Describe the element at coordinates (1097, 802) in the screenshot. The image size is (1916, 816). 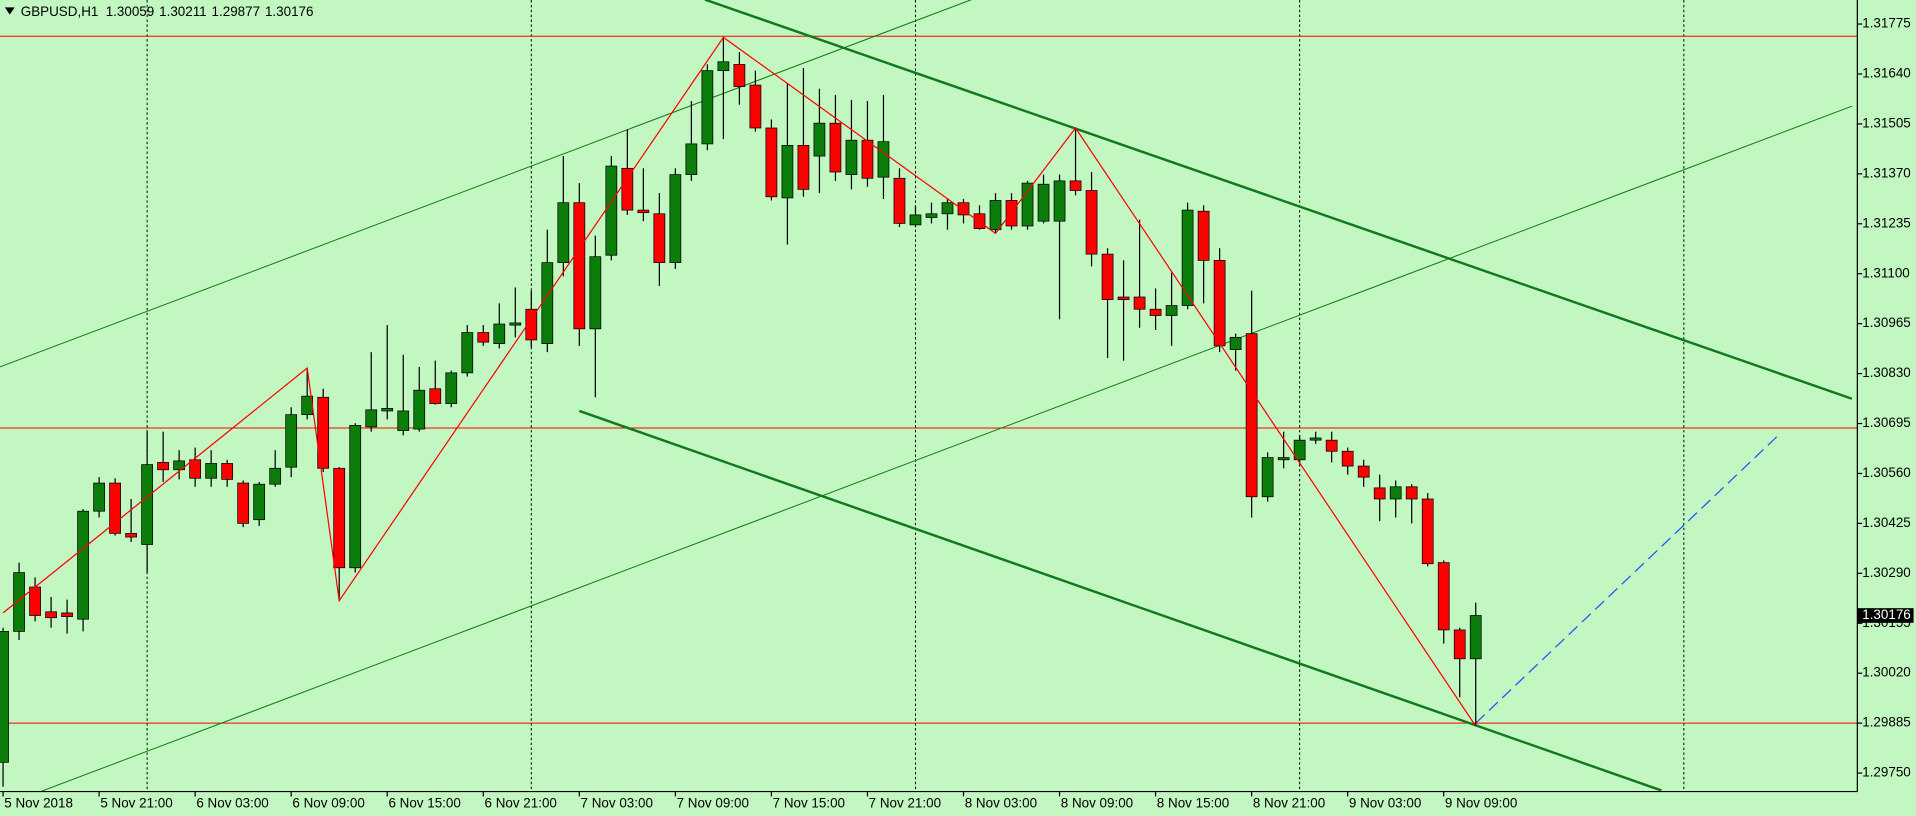
I see `x-tick-label: 8 Nov 09:00` at that location.